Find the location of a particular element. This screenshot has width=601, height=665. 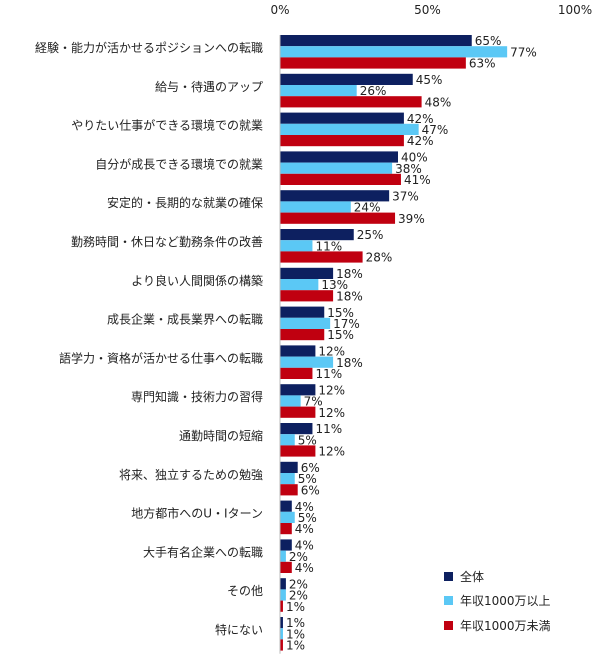

data-label: 25% is located at coordinates (370, 235).